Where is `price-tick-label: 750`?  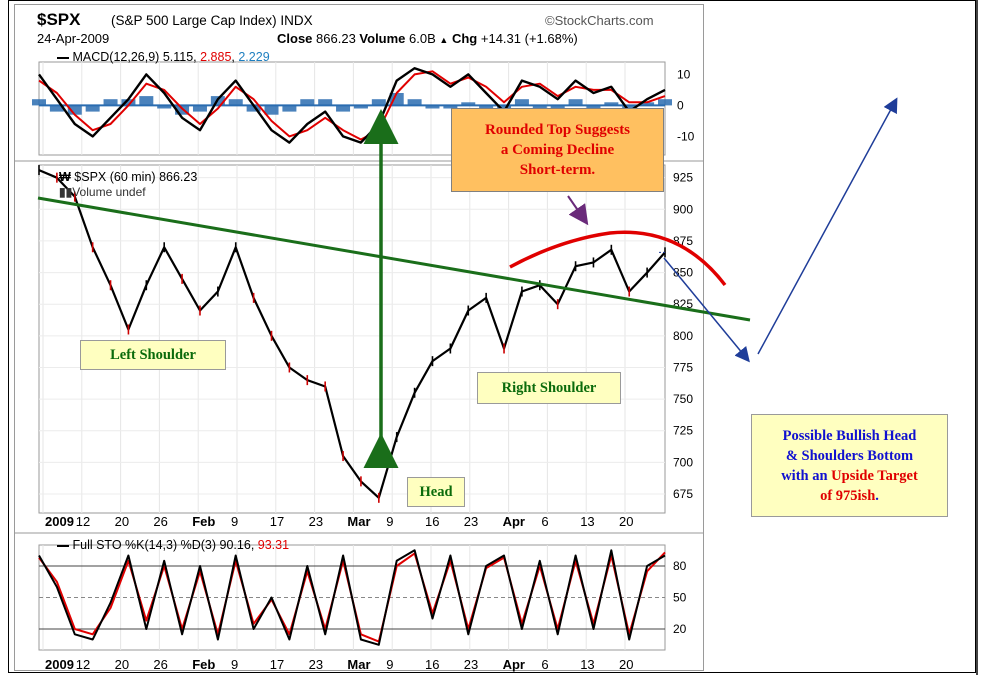
price-tick-label: 750 is located at coordinates (683, 399).